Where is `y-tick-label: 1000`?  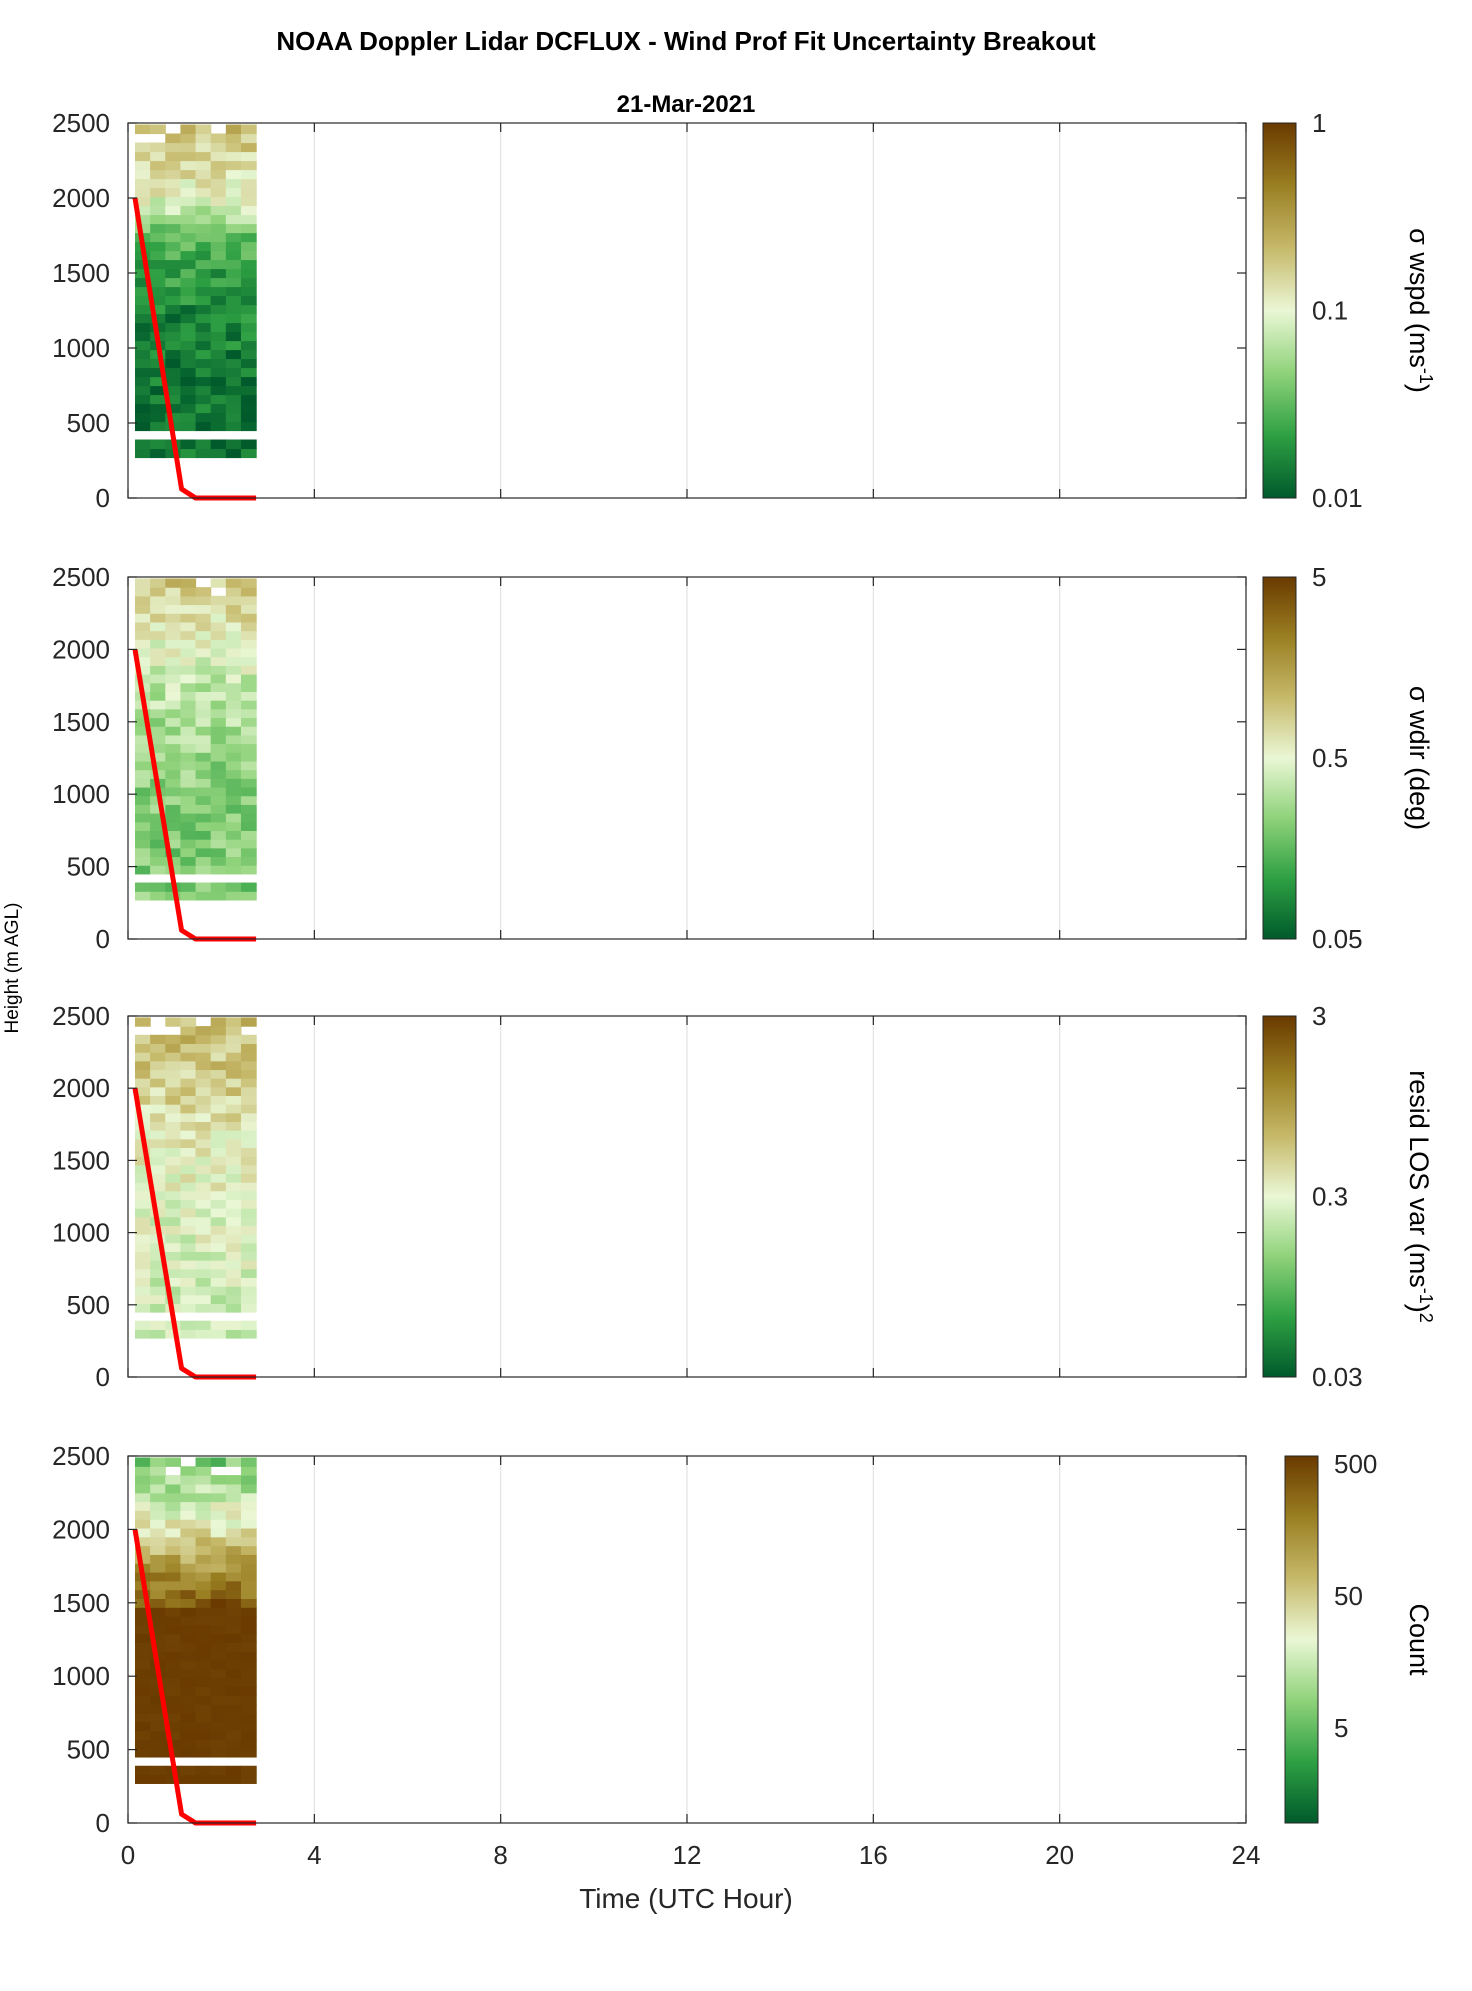 y-tick-label: 1000 is located at coordinates (81, 794).